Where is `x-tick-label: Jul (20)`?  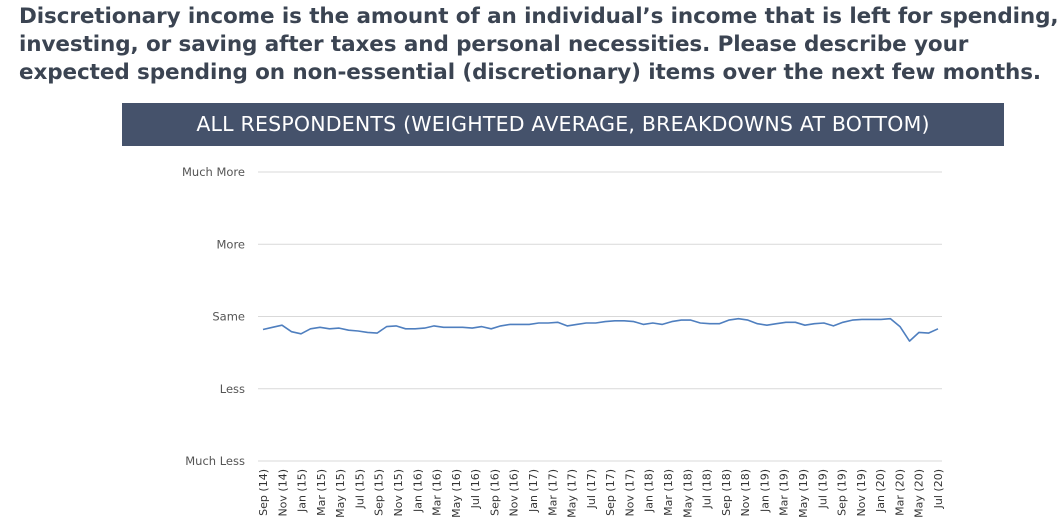
x-tick-label: Jul (20) is located at coordinates (938, 489).